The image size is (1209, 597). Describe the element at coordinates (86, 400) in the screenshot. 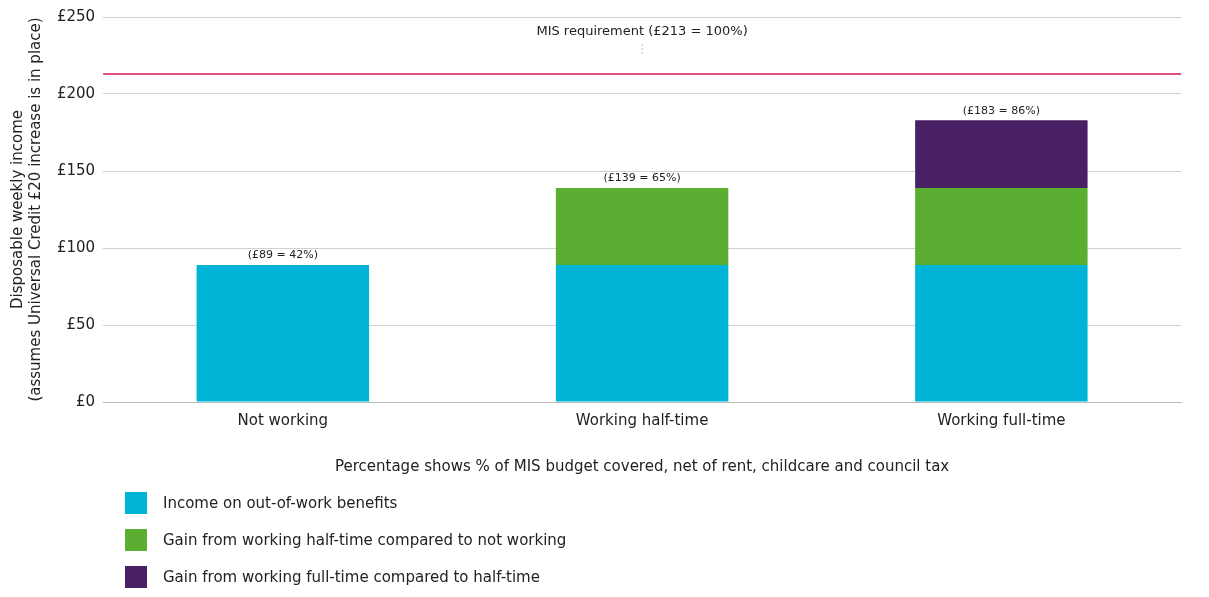

I see `y-tick-label: £0` at that location.